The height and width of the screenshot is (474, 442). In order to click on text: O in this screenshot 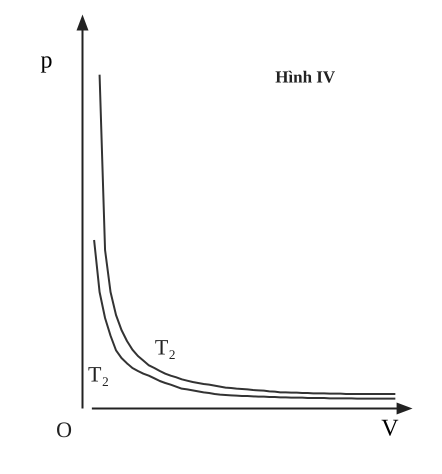, I will do `click(64, 429)`.